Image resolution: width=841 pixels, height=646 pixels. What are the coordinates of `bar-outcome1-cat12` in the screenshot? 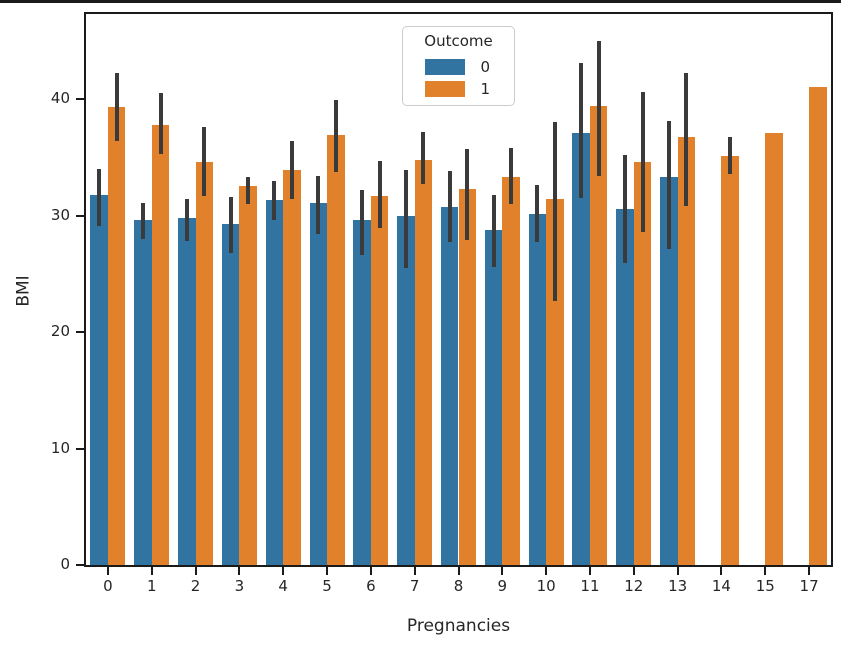 It's located at (642, 363).